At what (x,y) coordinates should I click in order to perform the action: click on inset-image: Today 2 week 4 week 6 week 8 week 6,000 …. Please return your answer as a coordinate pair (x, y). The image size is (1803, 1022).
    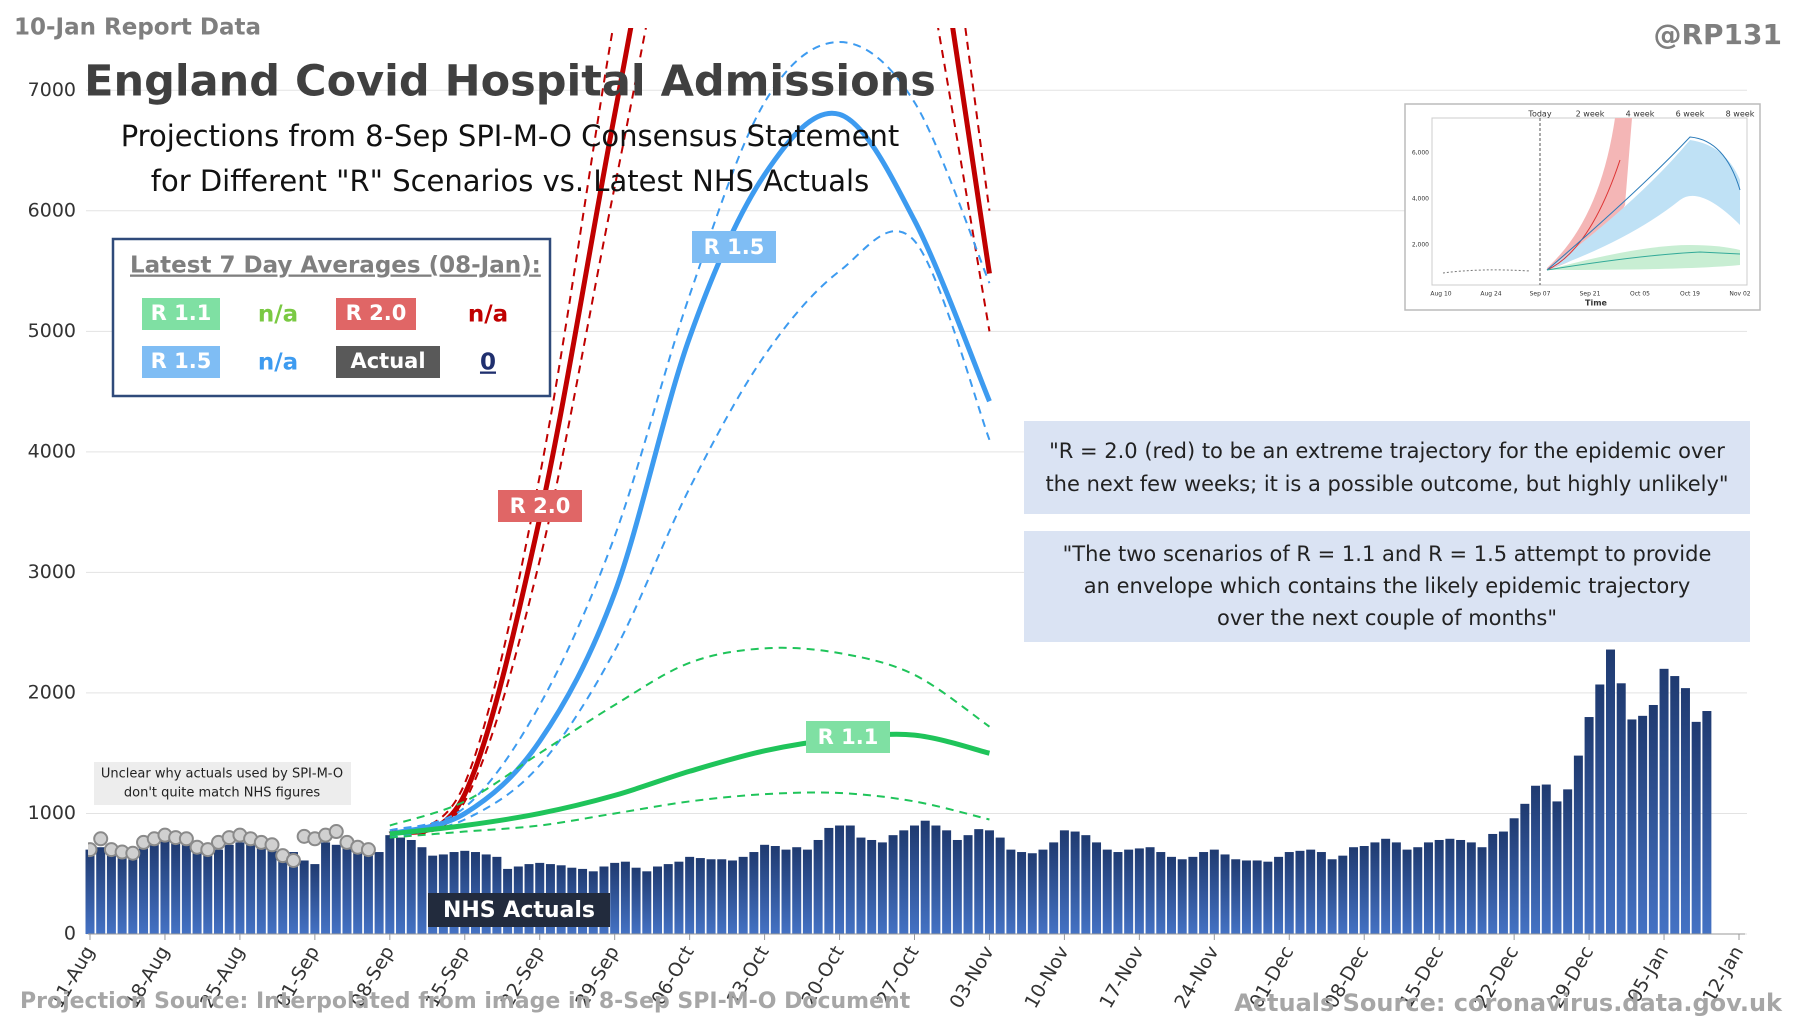
    Looking at the image, I should click on (1582, 207).